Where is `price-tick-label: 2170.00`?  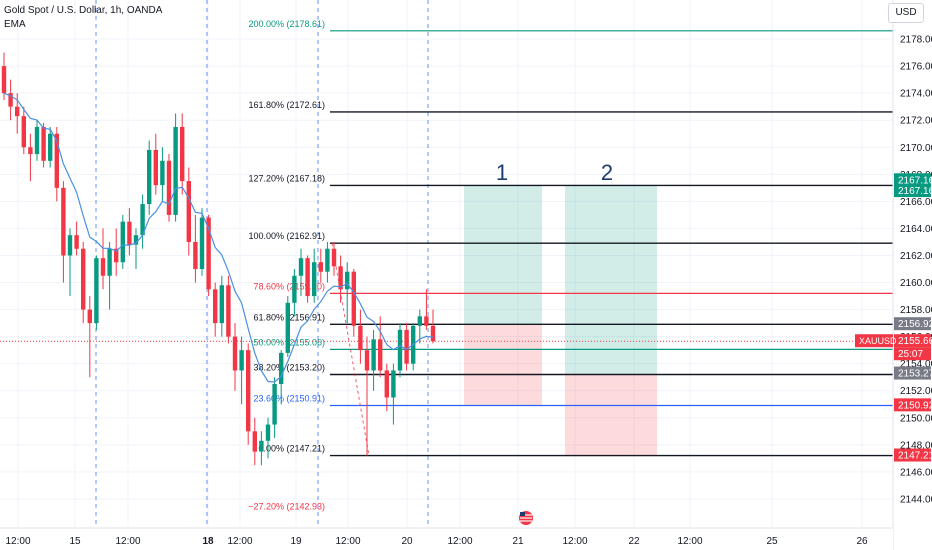
price-tick-label: 2170.00 is located at coordinates (916, 148).